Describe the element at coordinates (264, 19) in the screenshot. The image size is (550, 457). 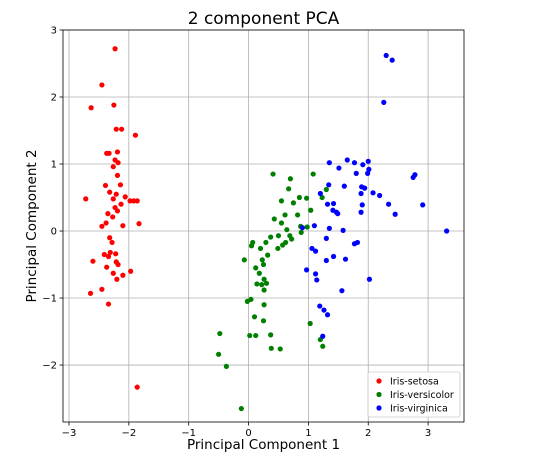
I see `chart-title: 2 component PCA` at that location.